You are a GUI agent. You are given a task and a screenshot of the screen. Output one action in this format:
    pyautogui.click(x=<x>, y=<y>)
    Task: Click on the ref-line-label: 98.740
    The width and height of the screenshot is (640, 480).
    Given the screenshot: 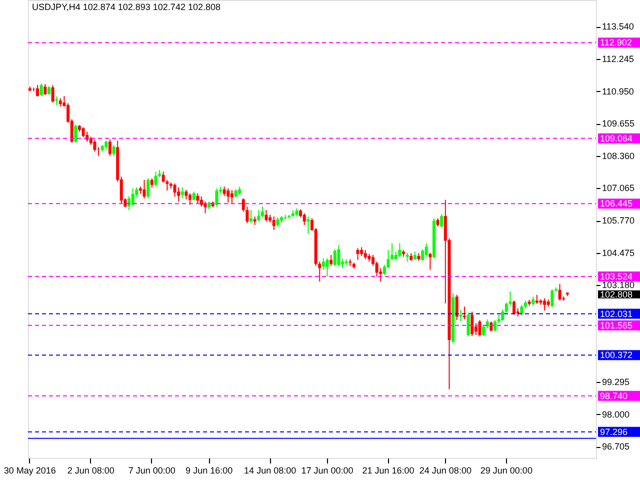 What is the action you would take?
    pyautogui.click(x=614, y=395)
    